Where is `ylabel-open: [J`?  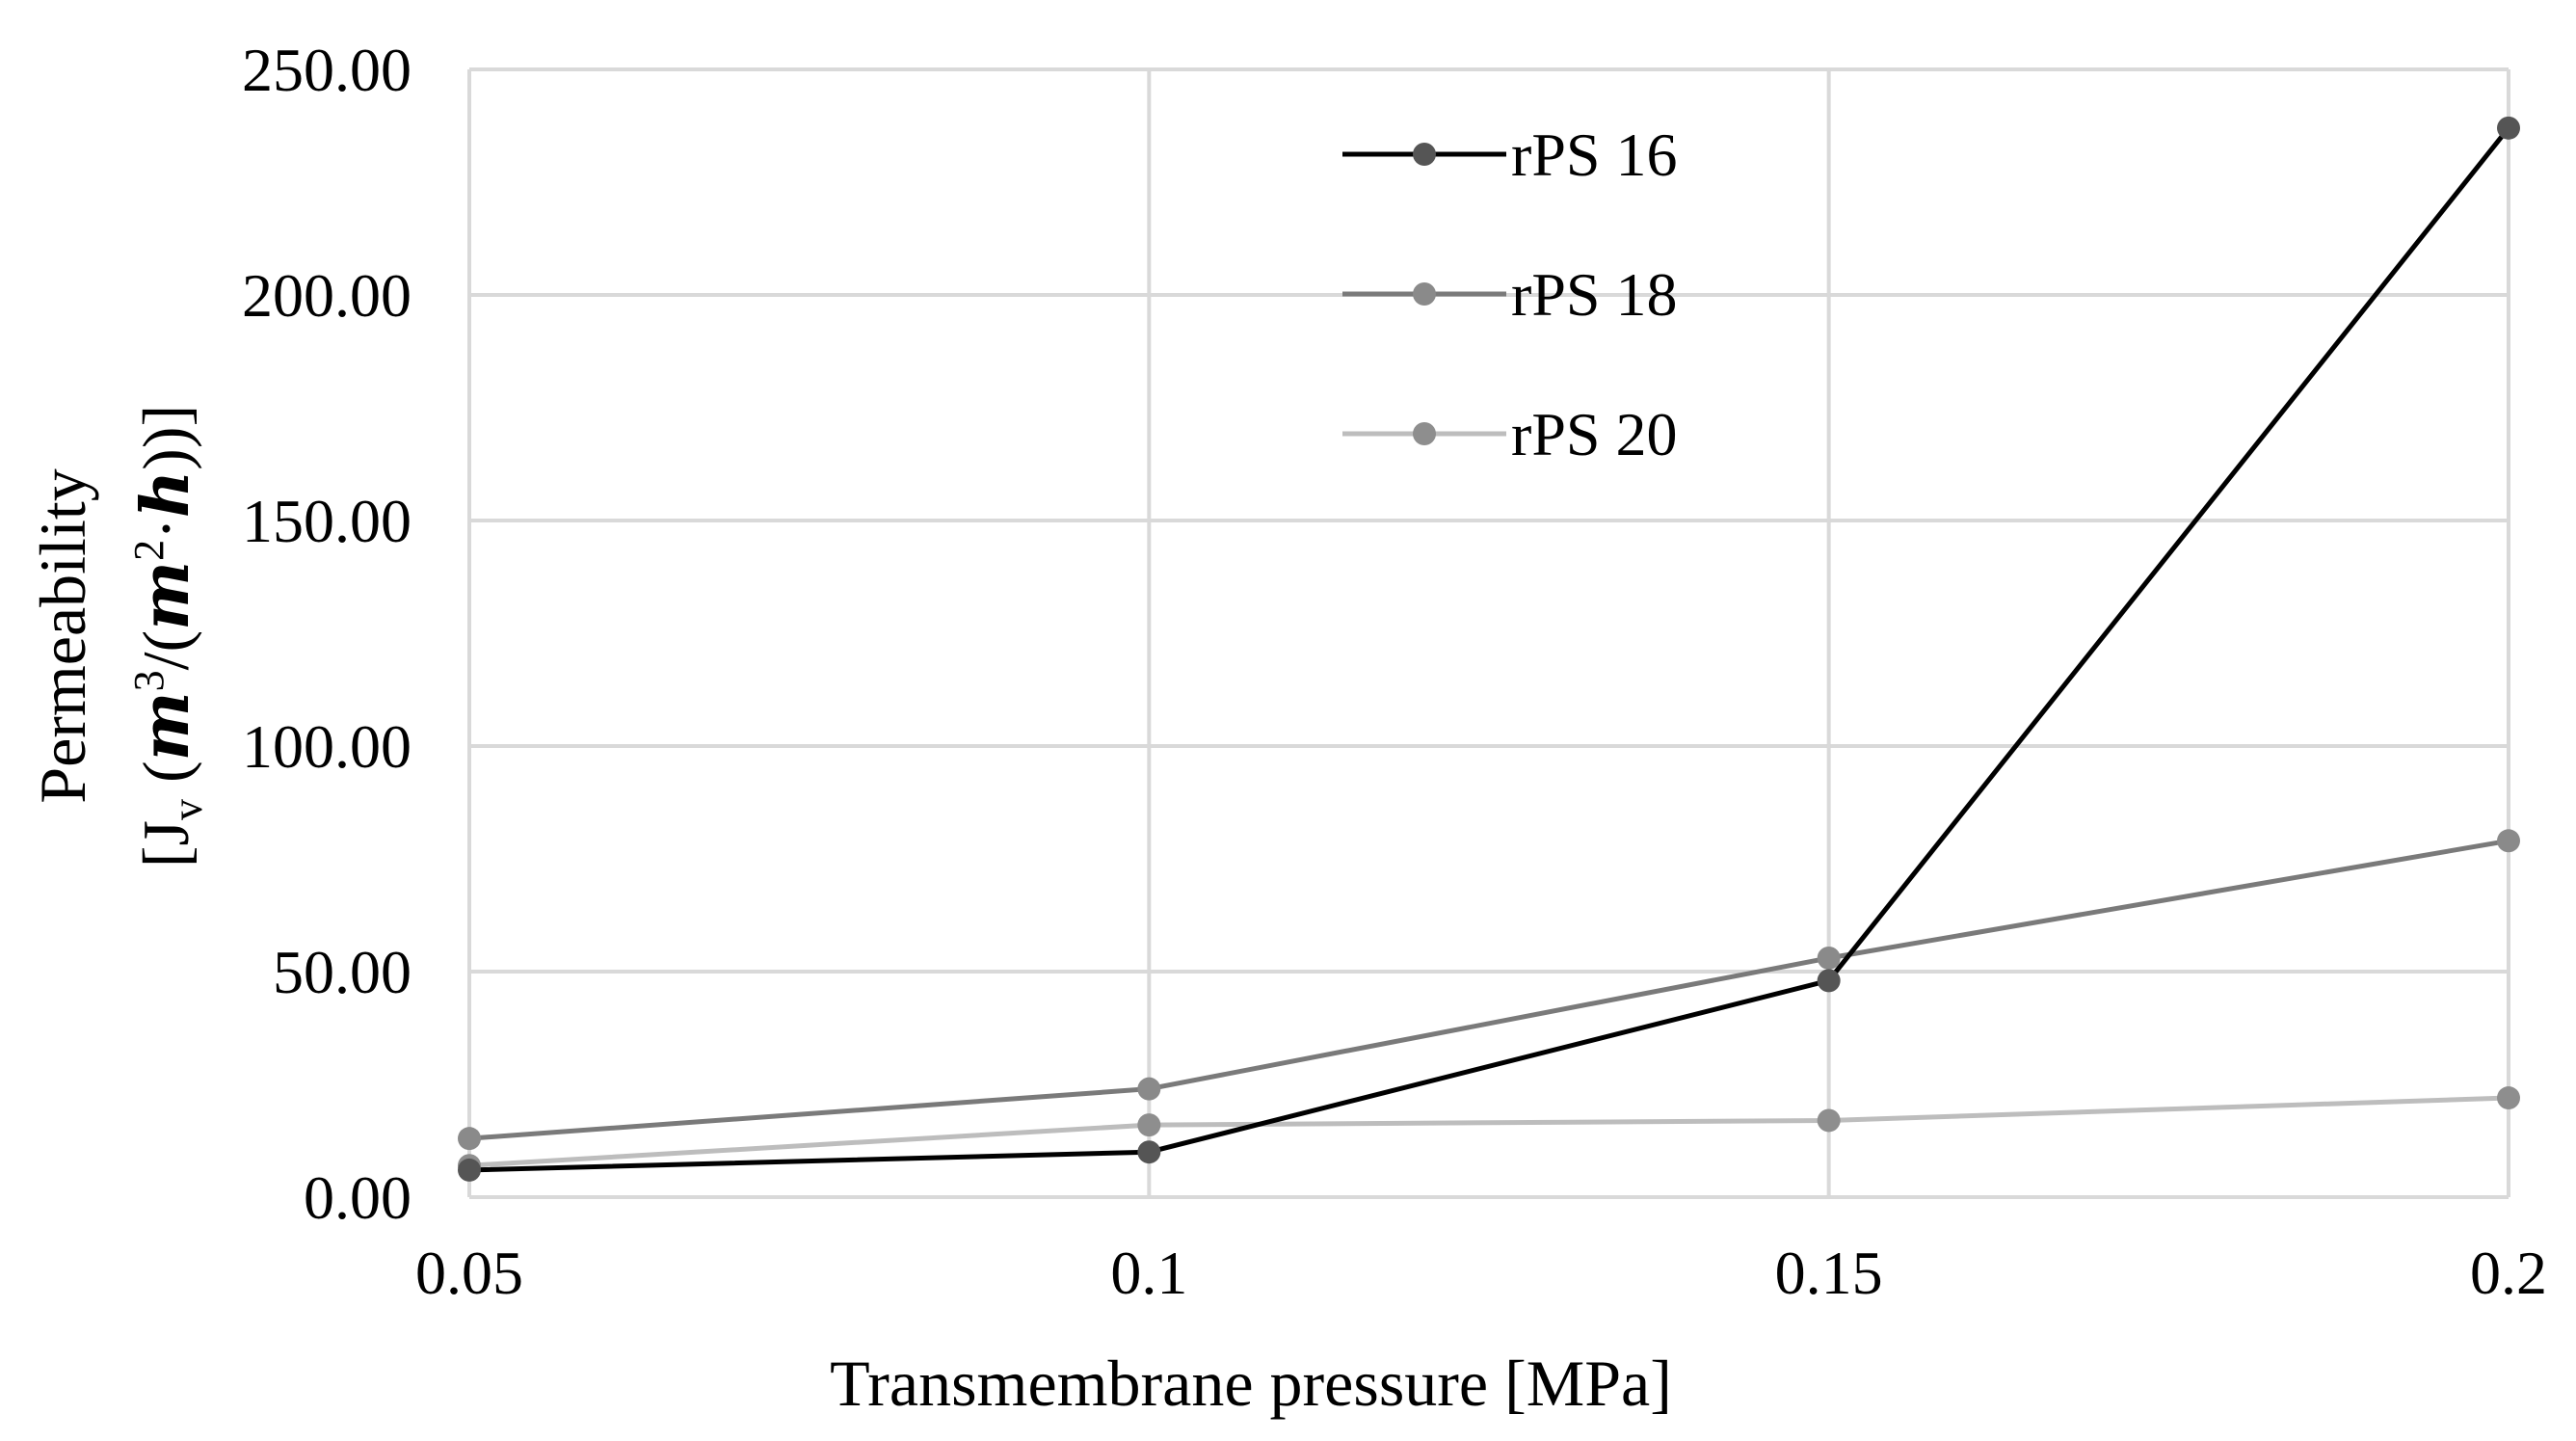 ylabel-open: [J is located at coordinates (165, 843).